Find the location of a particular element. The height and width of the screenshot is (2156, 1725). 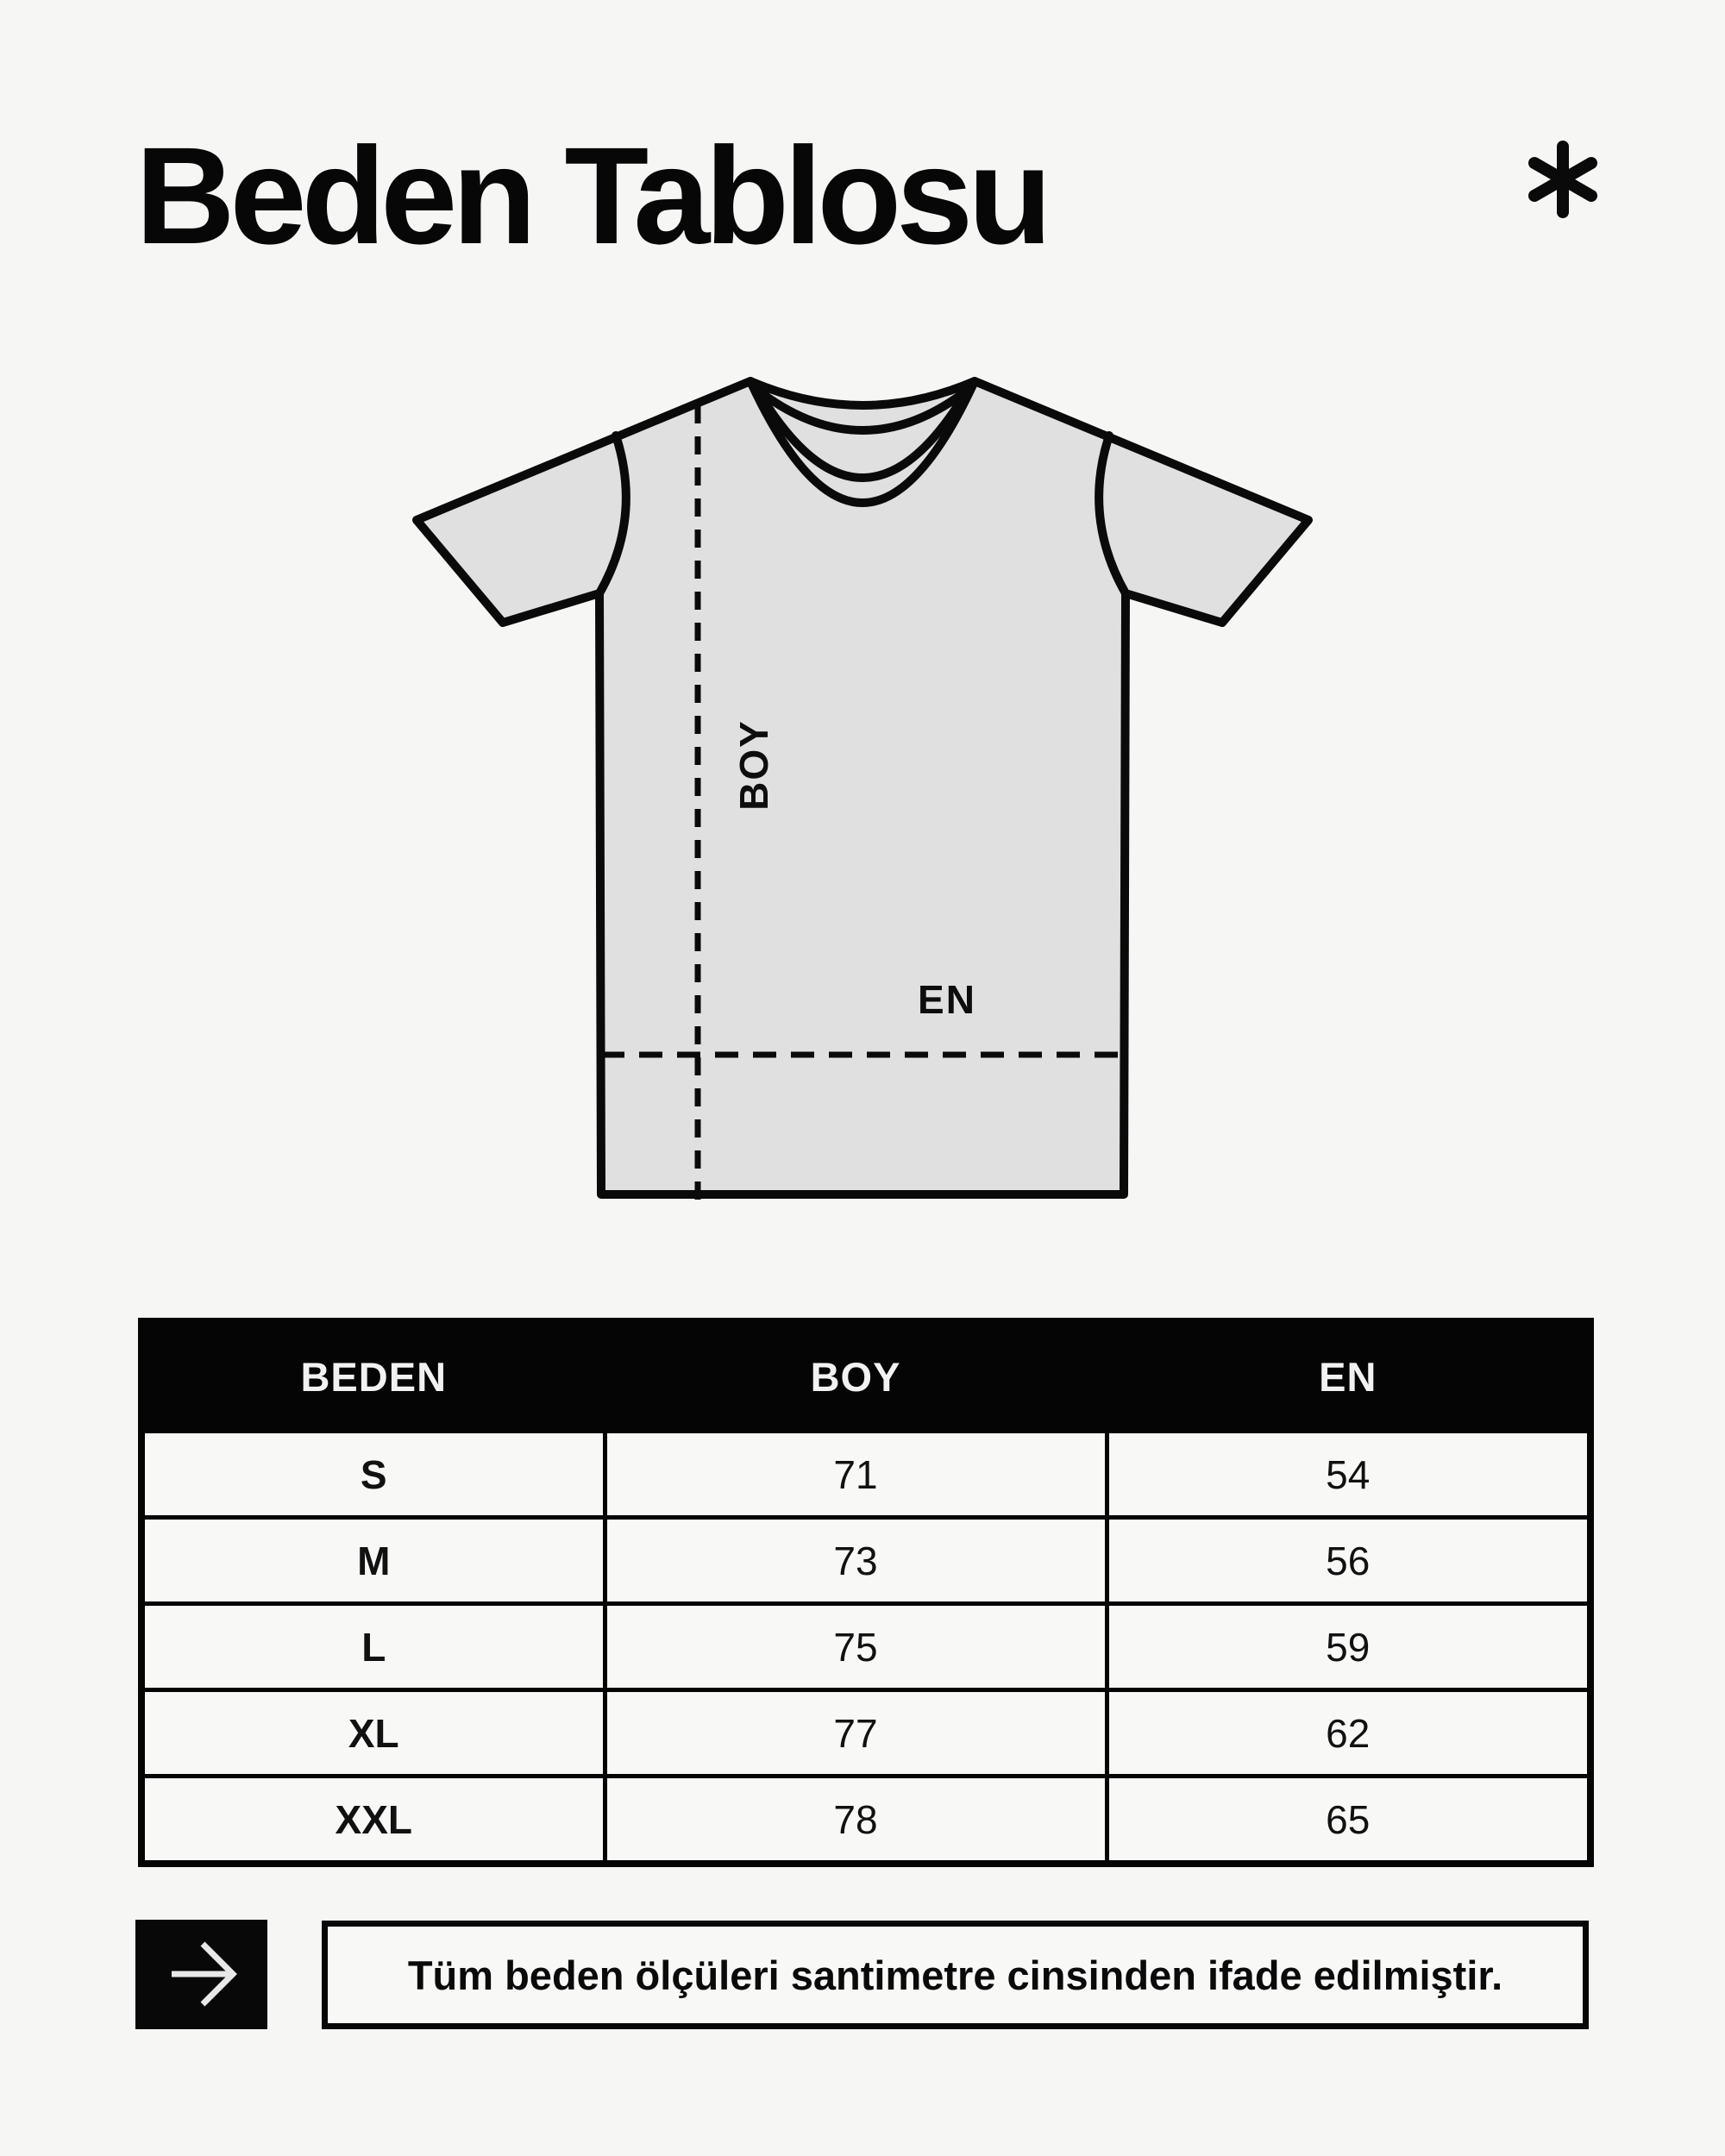

width-measure-label: EN is located at coordinates (947, 999).